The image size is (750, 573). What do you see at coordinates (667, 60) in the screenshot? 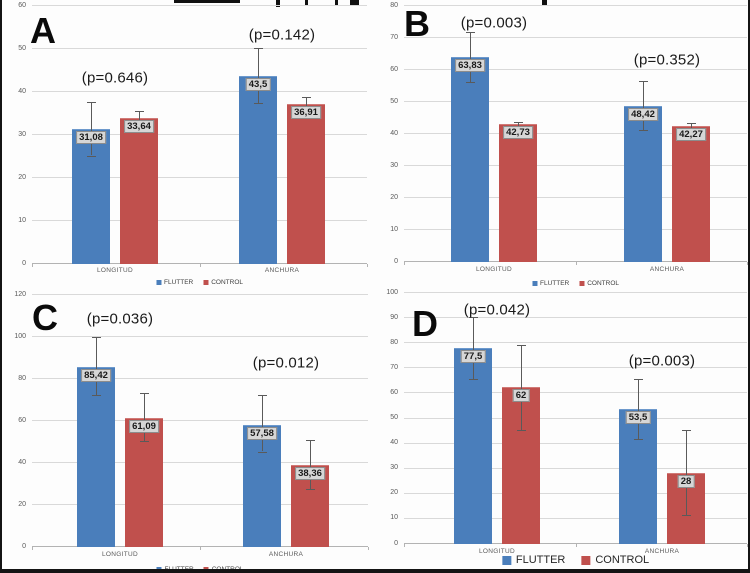
I see `p-value-label-anchura: (p=0.352)` at bounding box center [667, 60].